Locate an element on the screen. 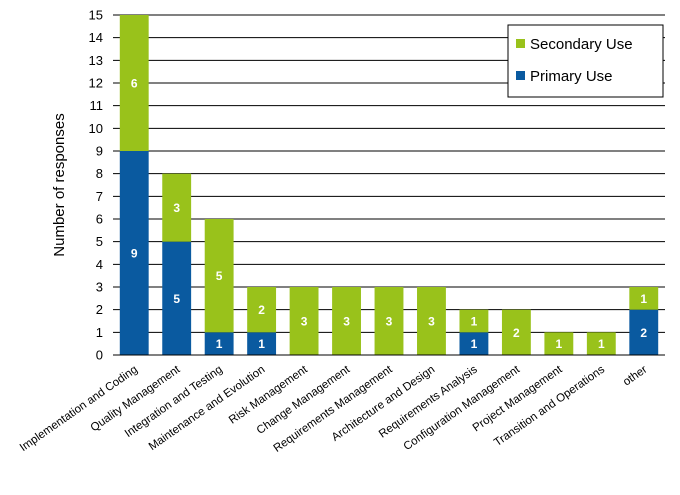 This screenshot has height=495, width=680. x-tick-label: other is located at coordinates (635, 376).